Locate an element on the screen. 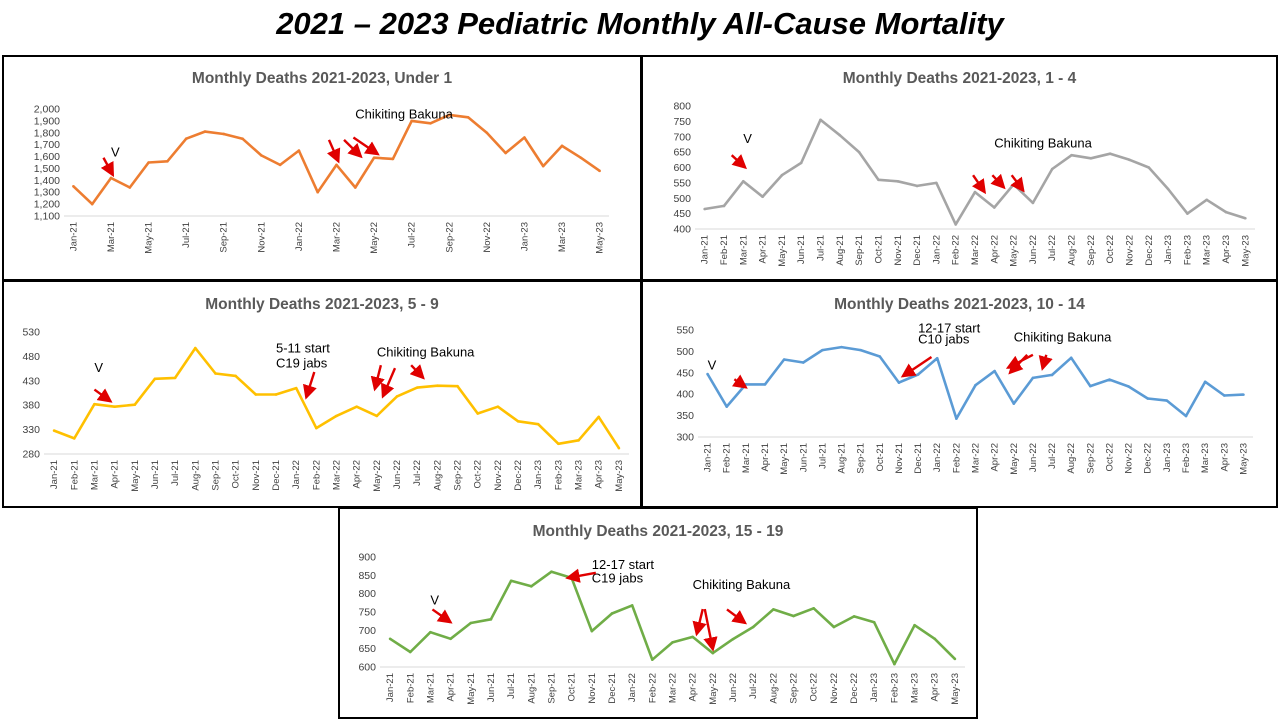 This screenshot has height=720, width=1280. x-tick-label: Nov-21 is located at coordinates (261, 237).